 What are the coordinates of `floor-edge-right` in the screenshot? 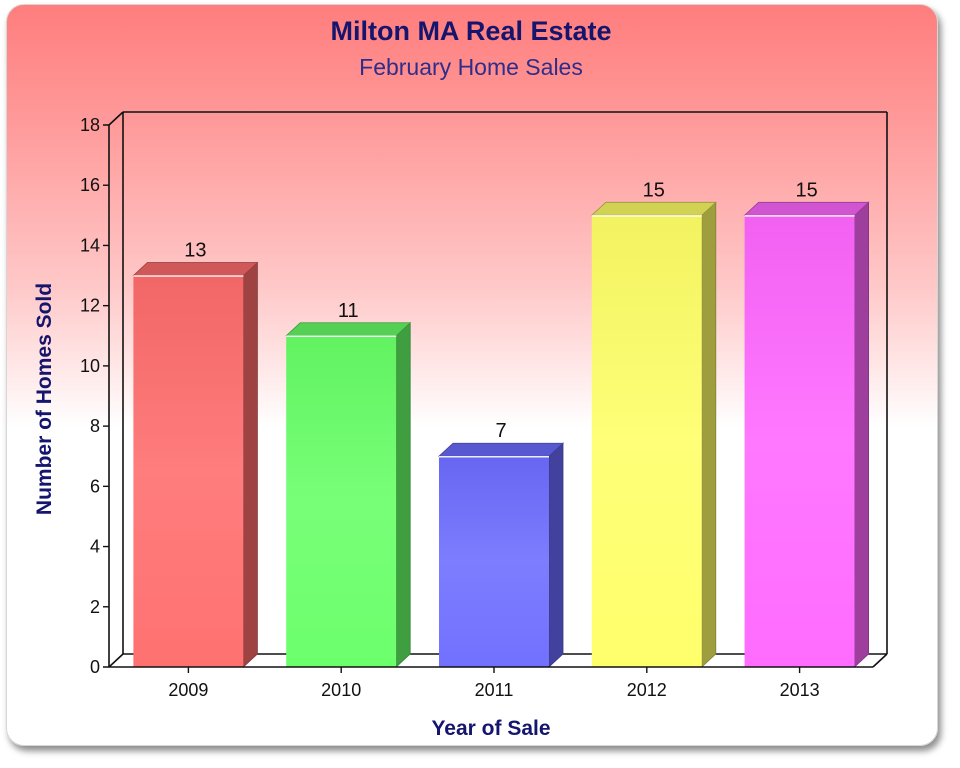 It's located at (880, 660).